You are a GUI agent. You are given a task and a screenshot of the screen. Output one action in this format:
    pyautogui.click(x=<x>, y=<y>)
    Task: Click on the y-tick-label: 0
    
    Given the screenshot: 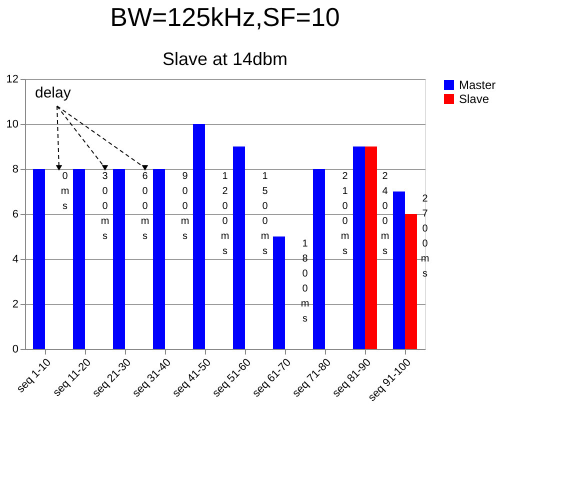 What is the action you would take?
    pyautogui.click(x=15, y=350)
    